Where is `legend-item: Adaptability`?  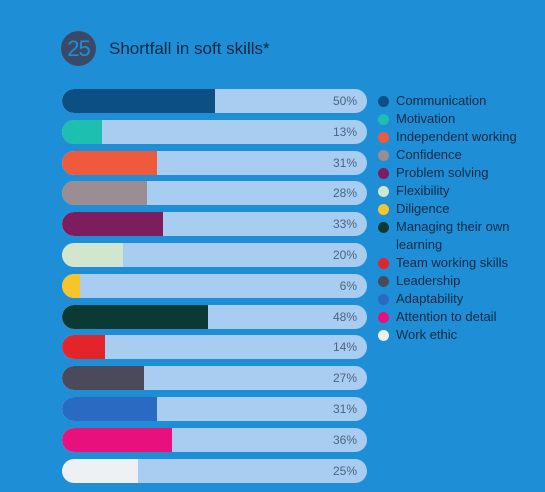 legend-item: Adaptability is located at coordinates (458, 299).